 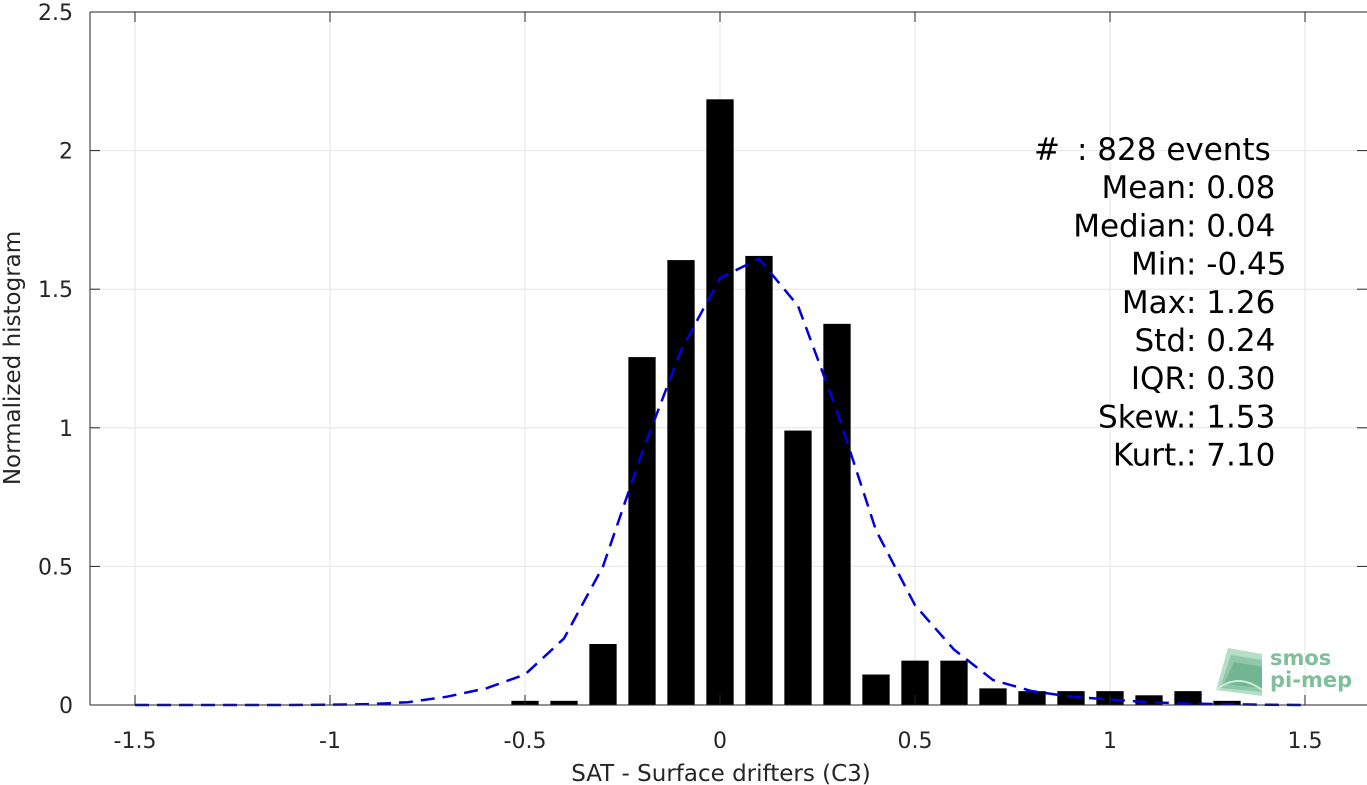 I want to click on stat-label: Max, so click(x=1154, y=303).